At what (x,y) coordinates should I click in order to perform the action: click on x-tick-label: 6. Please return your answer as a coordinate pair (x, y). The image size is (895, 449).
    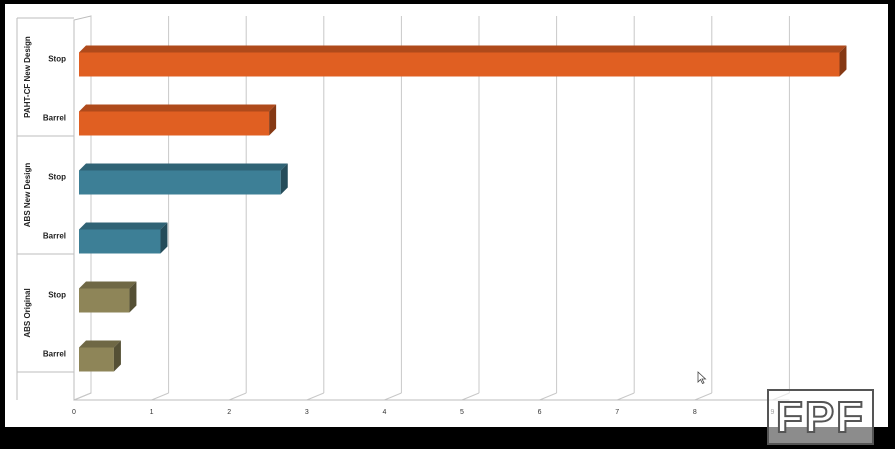
    Looking at the image, I should click on (540, 412).